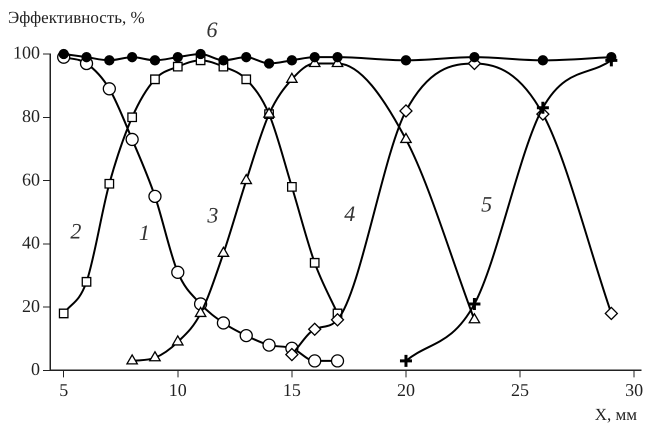  Describe the element at coordinates (31, 179) in the screenshot. I see `y-tick-label: 60` at that location.